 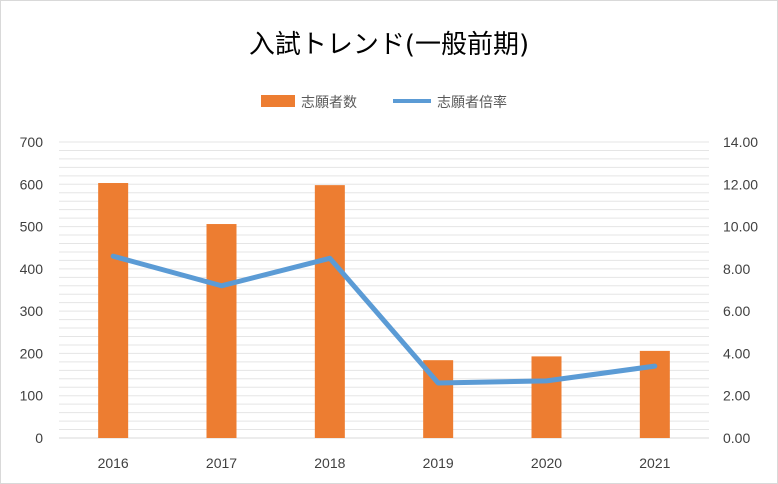 I want to click on legend-swatch-bar, so click(x=278, y=101).